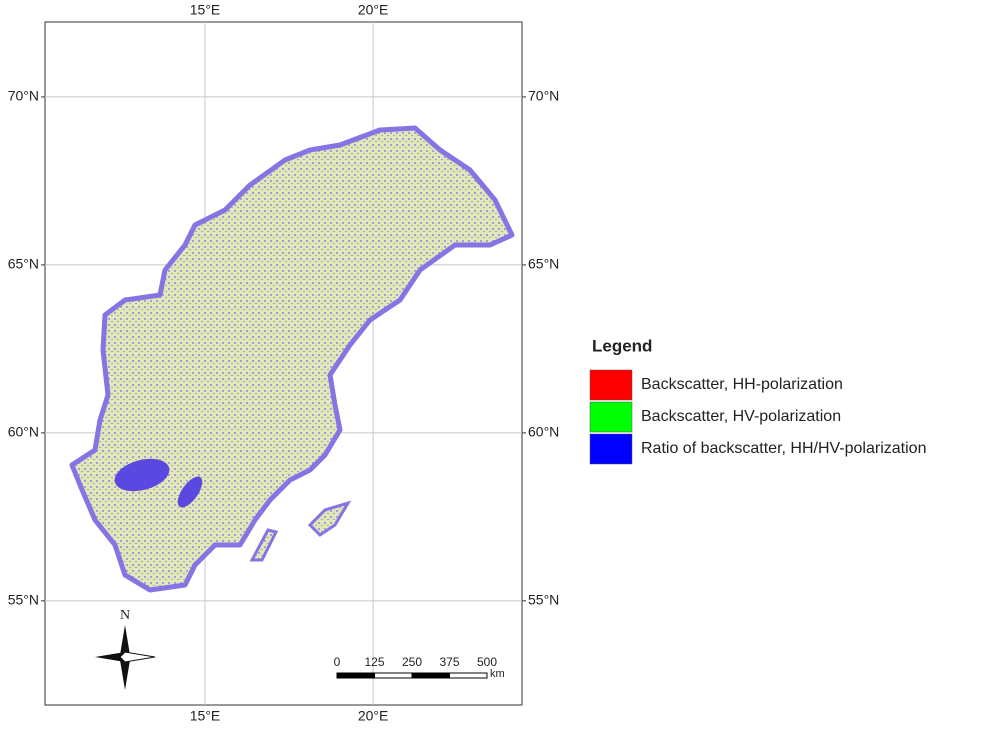  Describe the element at coordinates (622, 345) in the screenshot. I see `legend-title: Legend` at that location.